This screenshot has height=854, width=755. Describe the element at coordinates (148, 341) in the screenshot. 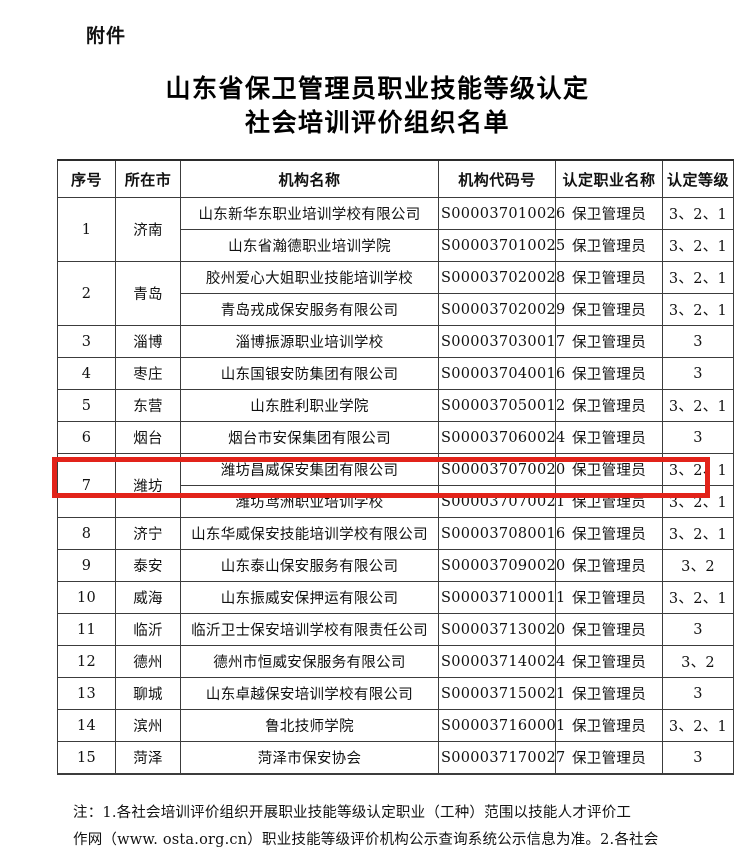

I see `cell-city: 淄博` at that location.